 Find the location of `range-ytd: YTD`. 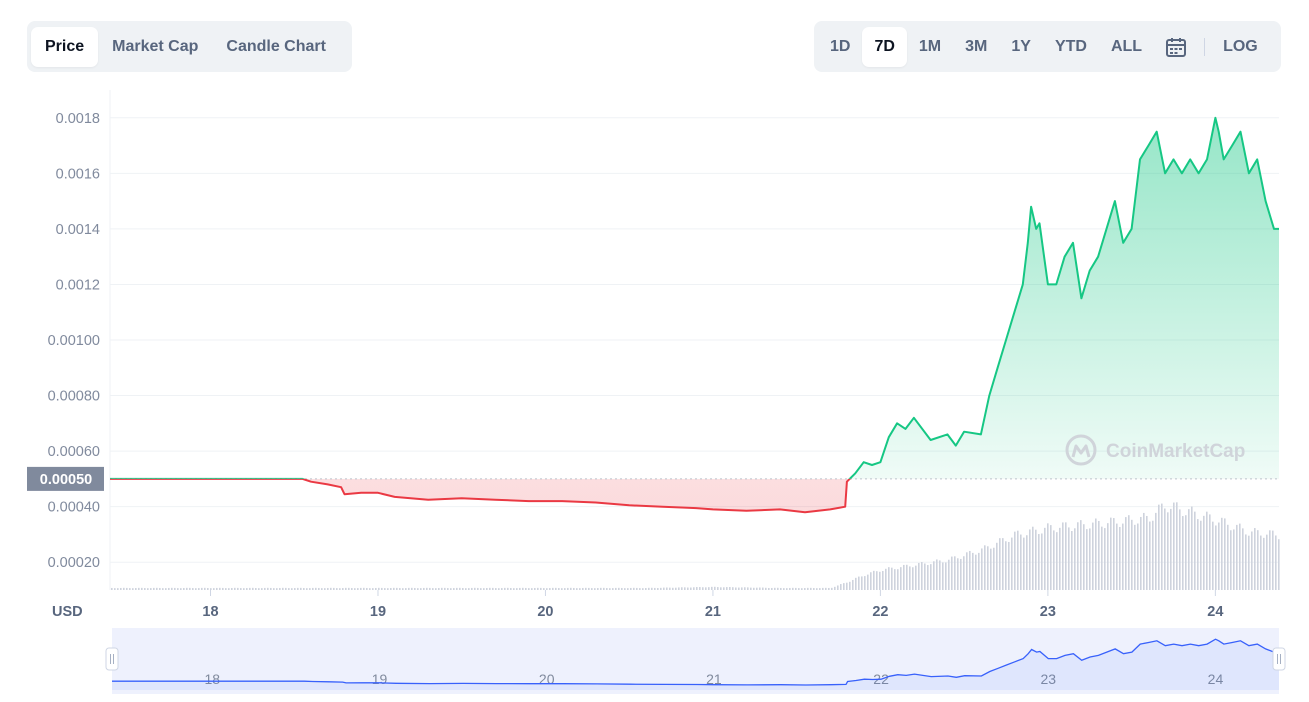

range-ytd: YTD is located at coordinates (1070, 46).